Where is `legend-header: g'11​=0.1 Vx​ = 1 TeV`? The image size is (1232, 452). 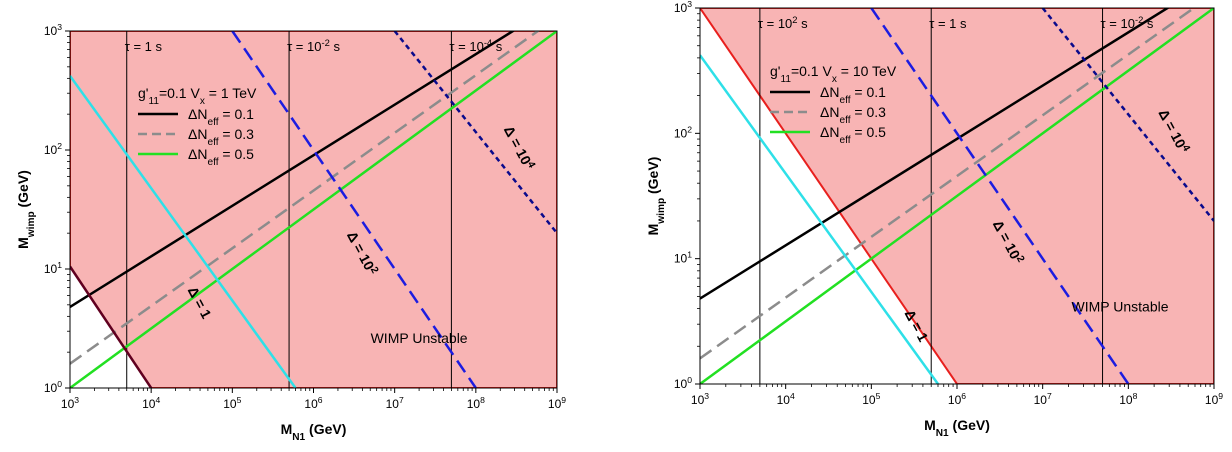 legend-header: g'11​=0.1 Vx​ = 1 TeV is located at coordinates (197, 96).